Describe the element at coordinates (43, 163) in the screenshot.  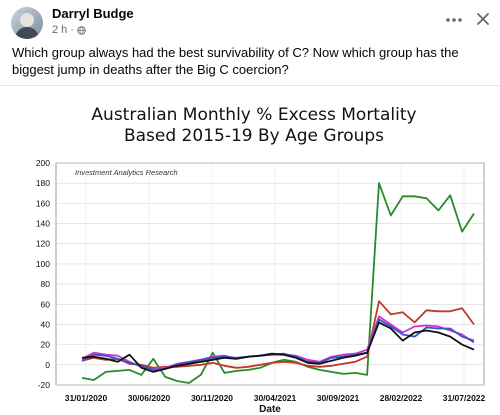
I see `y-tick-label: 200` at that location.